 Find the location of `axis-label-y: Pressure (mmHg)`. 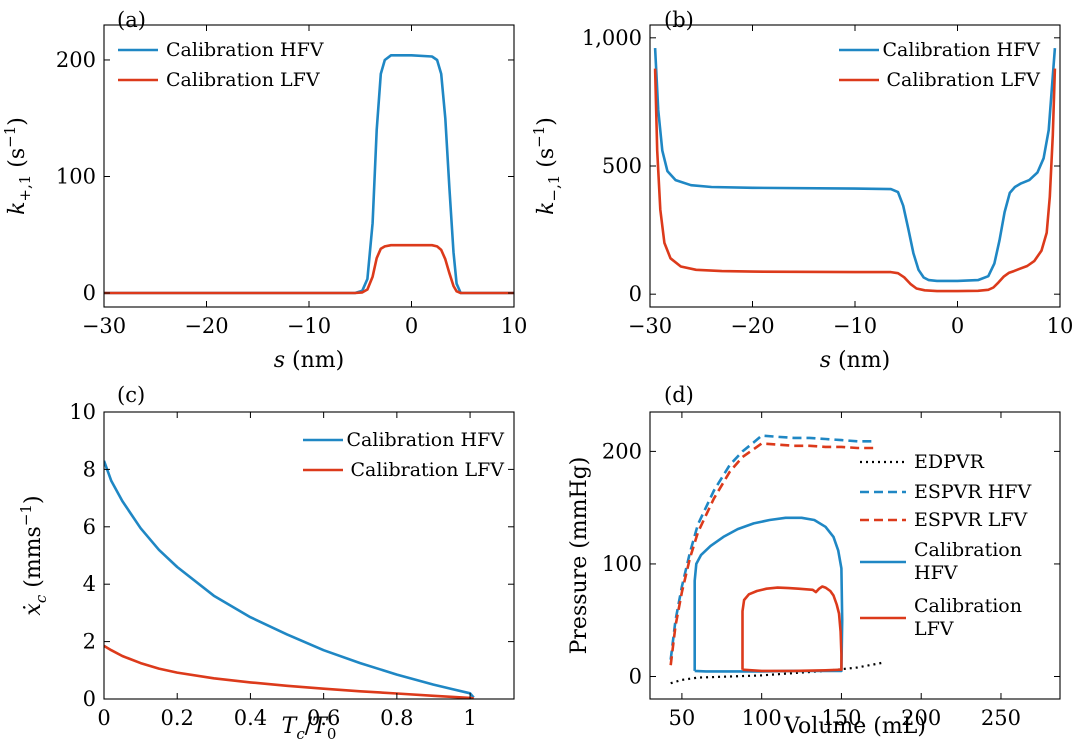

axis-label-y: Pressure (mmHg) is located at coordinates (579, 556).